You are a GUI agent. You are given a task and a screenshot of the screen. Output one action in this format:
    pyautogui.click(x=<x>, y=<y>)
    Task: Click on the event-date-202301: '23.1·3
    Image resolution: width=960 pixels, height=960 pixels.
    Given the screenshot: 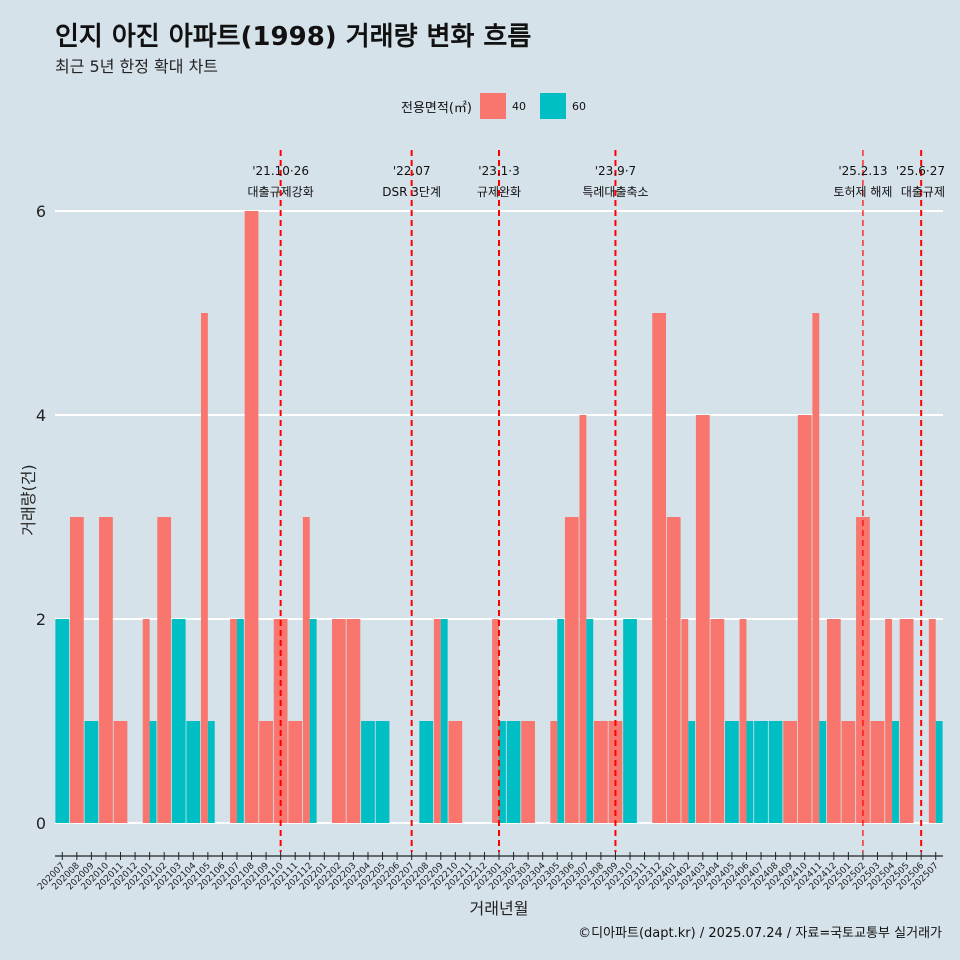 What is the action you would take?
    pyautogui.click(x=498, y=171)
    